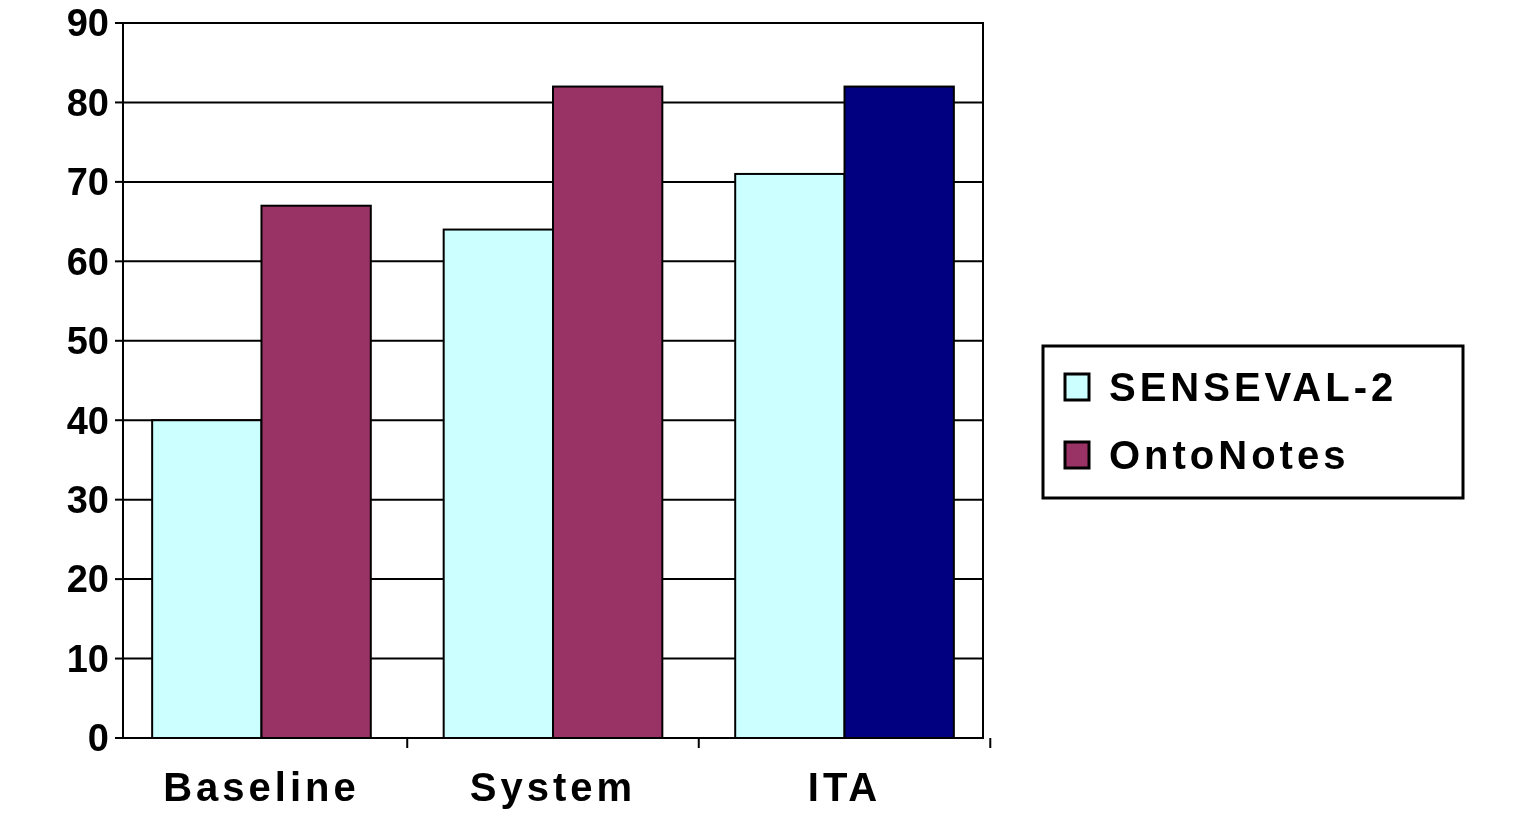 This screenshot has height=835, width=1513. What do you see at coordinates (87, 102) in the screenshot?
I see `y-tick-label: 80` at bounding box center [87, 102].